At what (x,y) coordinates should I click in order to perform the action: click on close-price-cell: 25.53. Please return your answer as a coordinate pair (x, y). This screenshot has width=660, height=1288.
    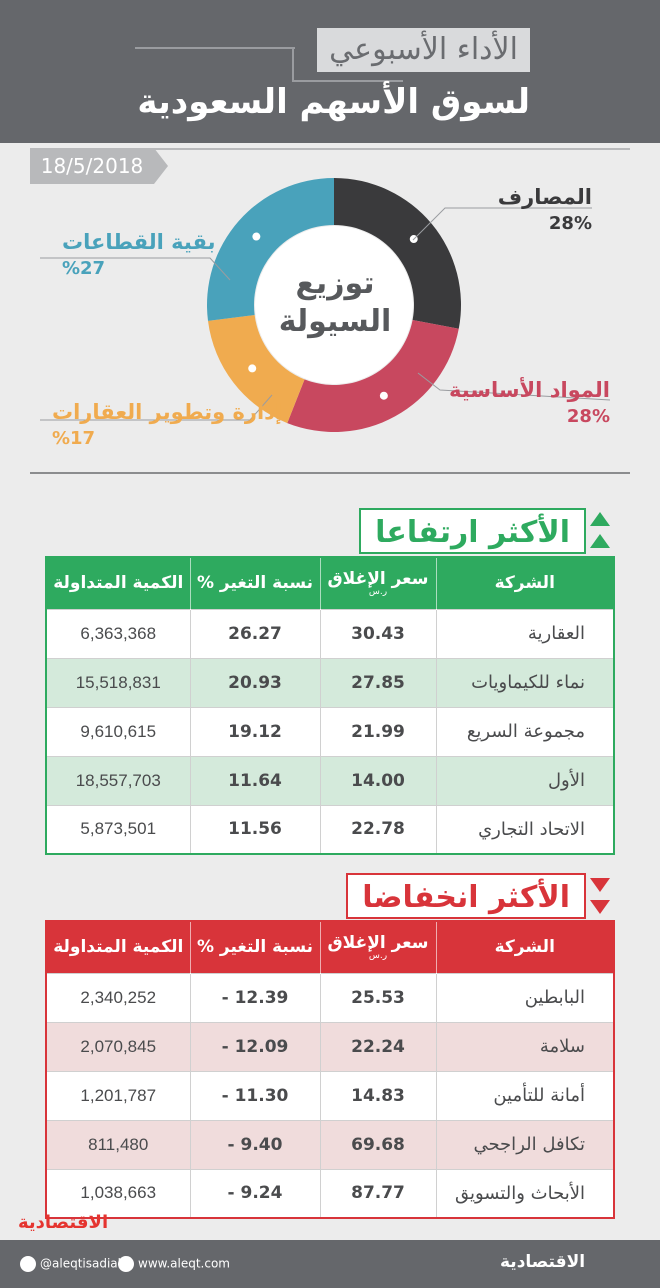
    Looking at the image, I should click on (377, 997).